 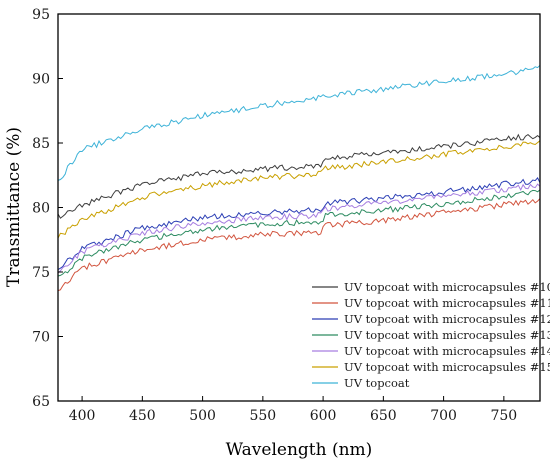 I want to click on legend-label: UV topcoat with microcapsules #11, so click(x=447, y=303).